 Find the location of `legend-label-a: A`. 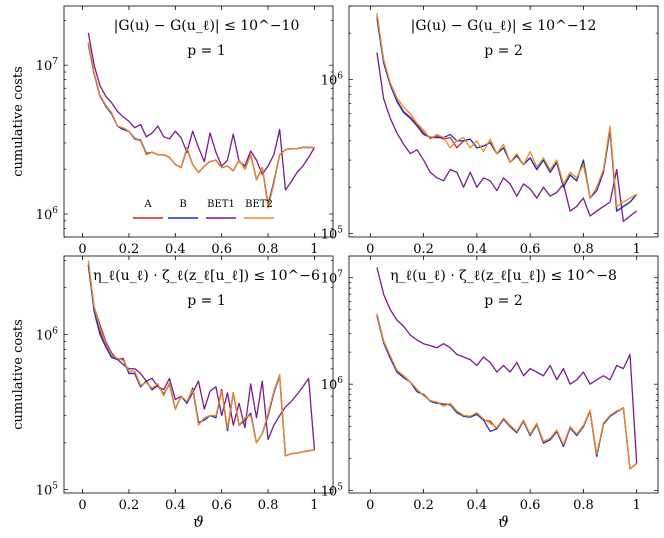

legend-label-a: A is located at coordinates (147, 204).